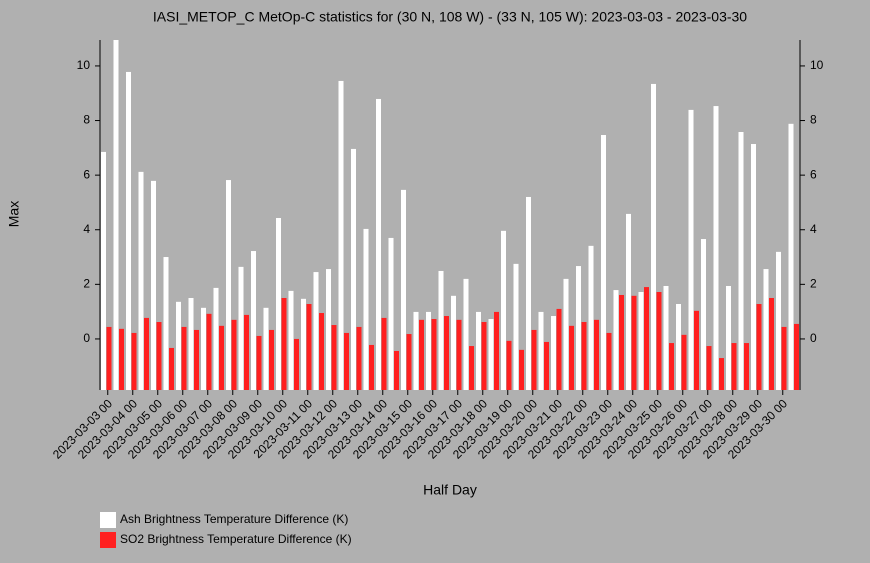 The height and width of the screenshot is (563, 870). Describe the element at coordinates (817, 65) in the screenshot. I see `y2-tick-label: 10` at that location.